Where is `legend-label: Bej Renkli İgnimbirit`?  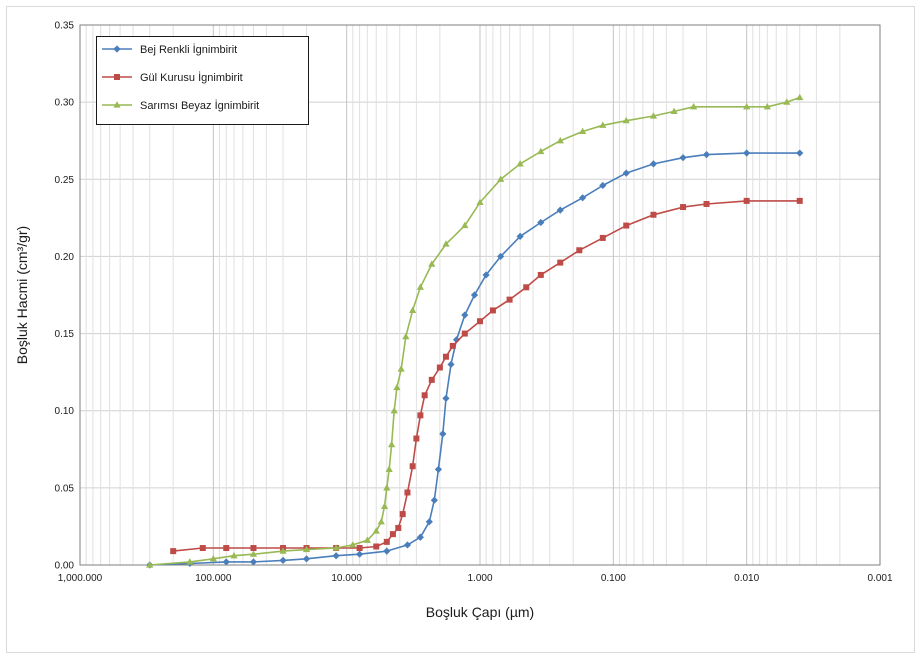
legend-label: Bej Renkli İgnimbirit is located at coordinates (188, 49).